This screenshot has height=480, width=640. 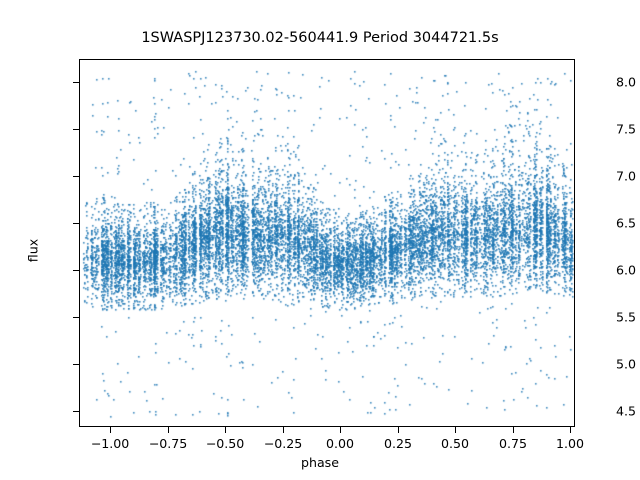 I want to click on y-tick-label: 6.0, so click(x=625, y=270).